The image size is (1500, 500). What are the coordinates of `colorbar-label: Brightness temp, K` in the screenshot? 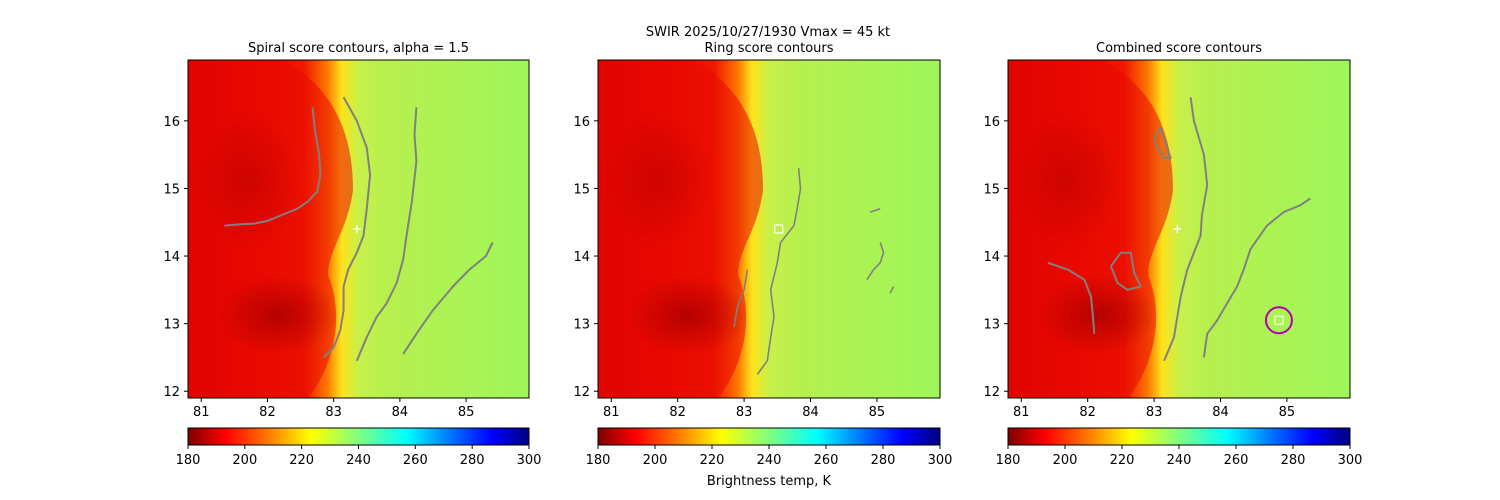 It's located at (769, 481).